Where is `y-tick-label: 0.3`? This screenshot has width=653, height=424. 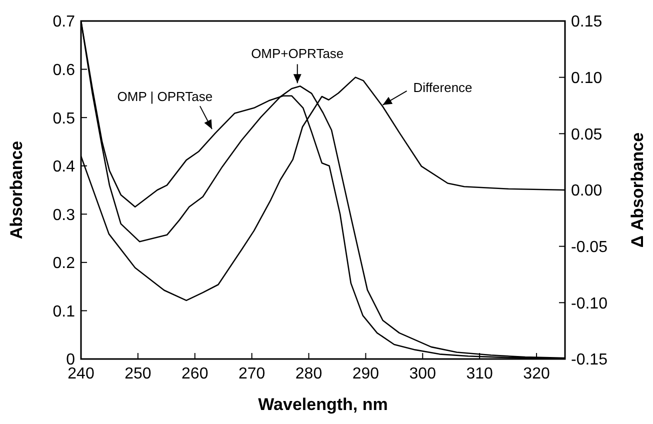 y-tick-label: 0.3 is located at coordinates (64, 215).